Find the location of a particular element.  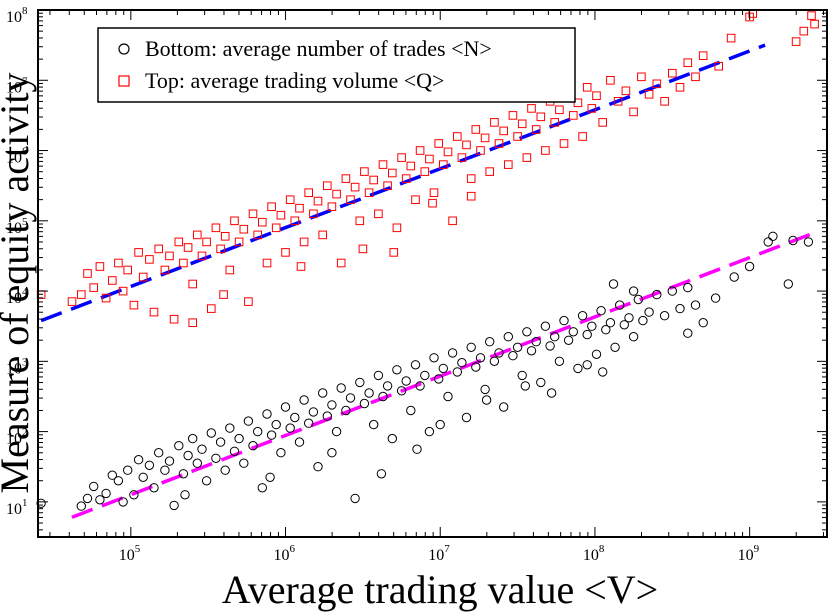

x-tick-base: 10 is located at coordinates (746, 555).